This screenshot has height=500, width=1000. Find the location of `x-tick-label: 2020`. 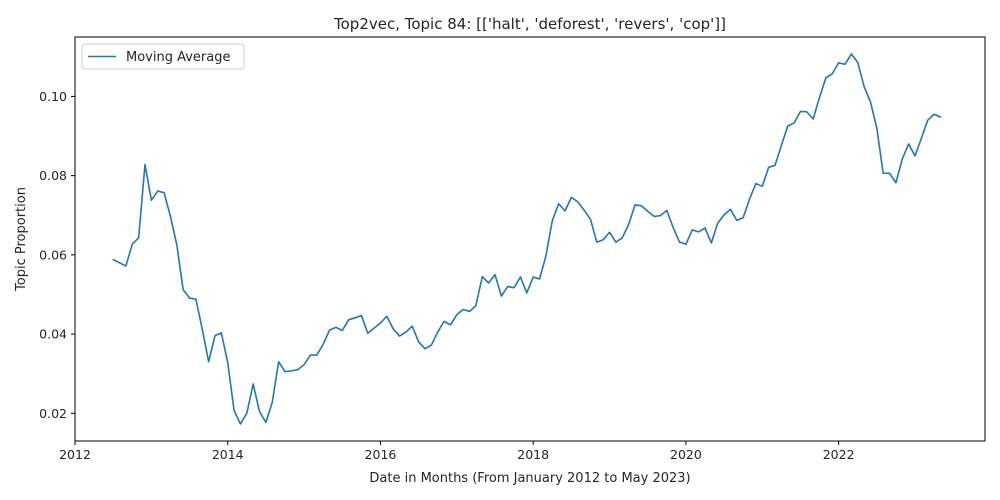

x-tick-label: 2020 is located at coordinates (686, 454).